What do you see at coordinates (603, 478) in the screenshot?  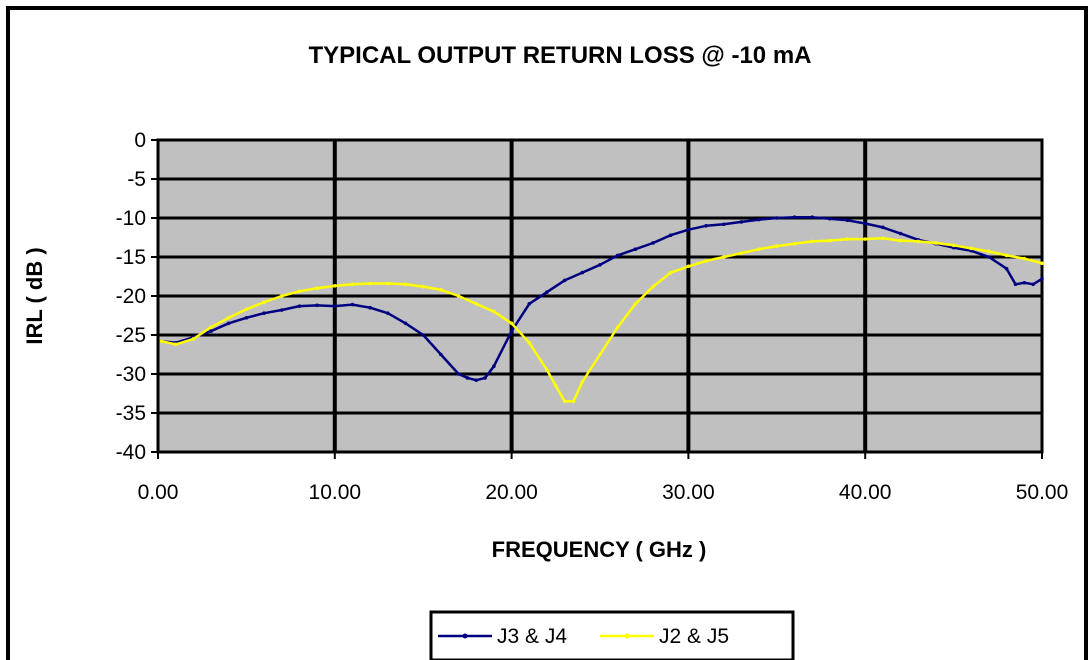 I see `x-axis: 0.00 10.00 20.00 30.00 40.00 50.00` at bounding box center [603, 478].